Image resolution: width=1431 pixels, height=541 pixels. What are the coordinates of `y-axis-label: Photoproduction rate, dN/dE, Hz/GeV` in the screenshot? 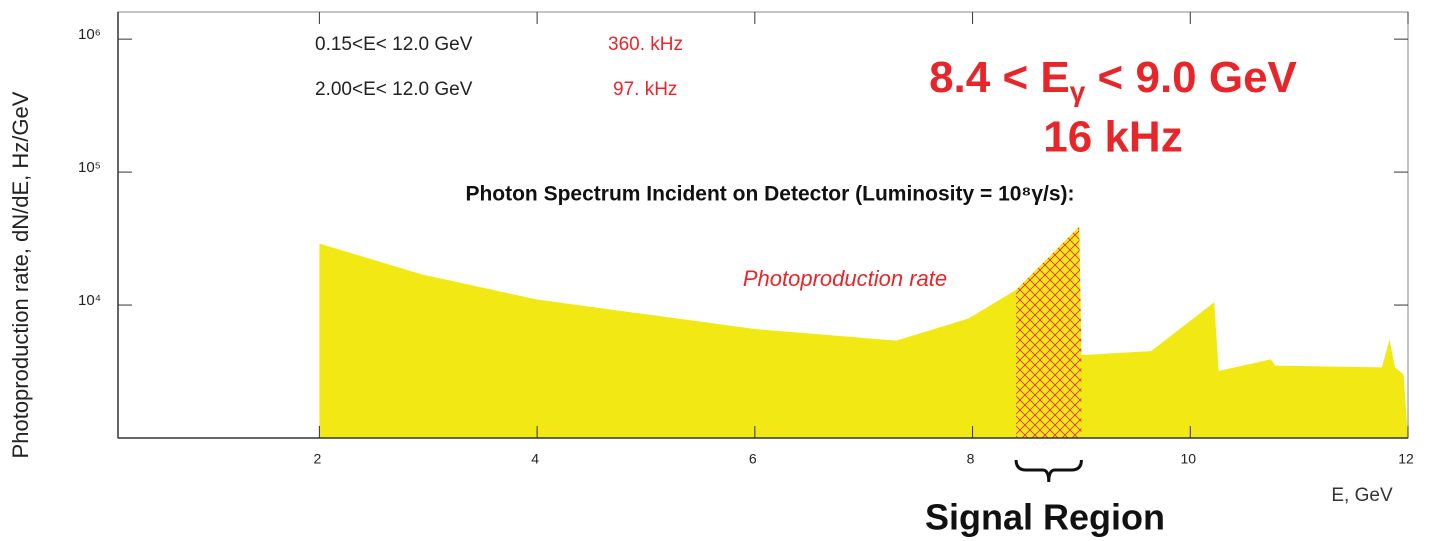 It's located at (20, 274).